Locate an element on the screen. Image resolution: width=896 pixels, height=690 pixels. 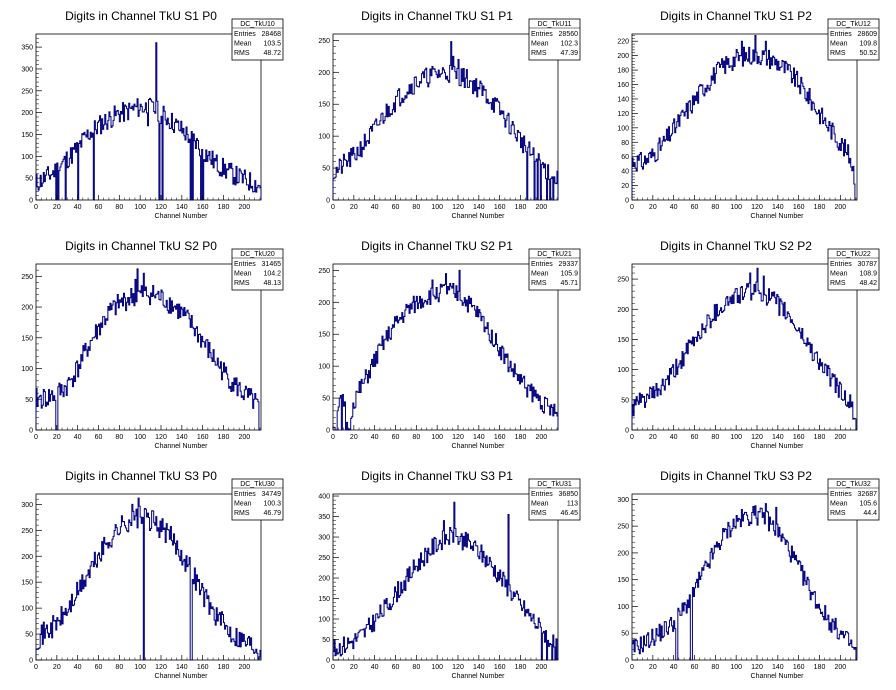
pad-title: Digits in Channel TkU S2 P0 is located at coordinates (141, 246).